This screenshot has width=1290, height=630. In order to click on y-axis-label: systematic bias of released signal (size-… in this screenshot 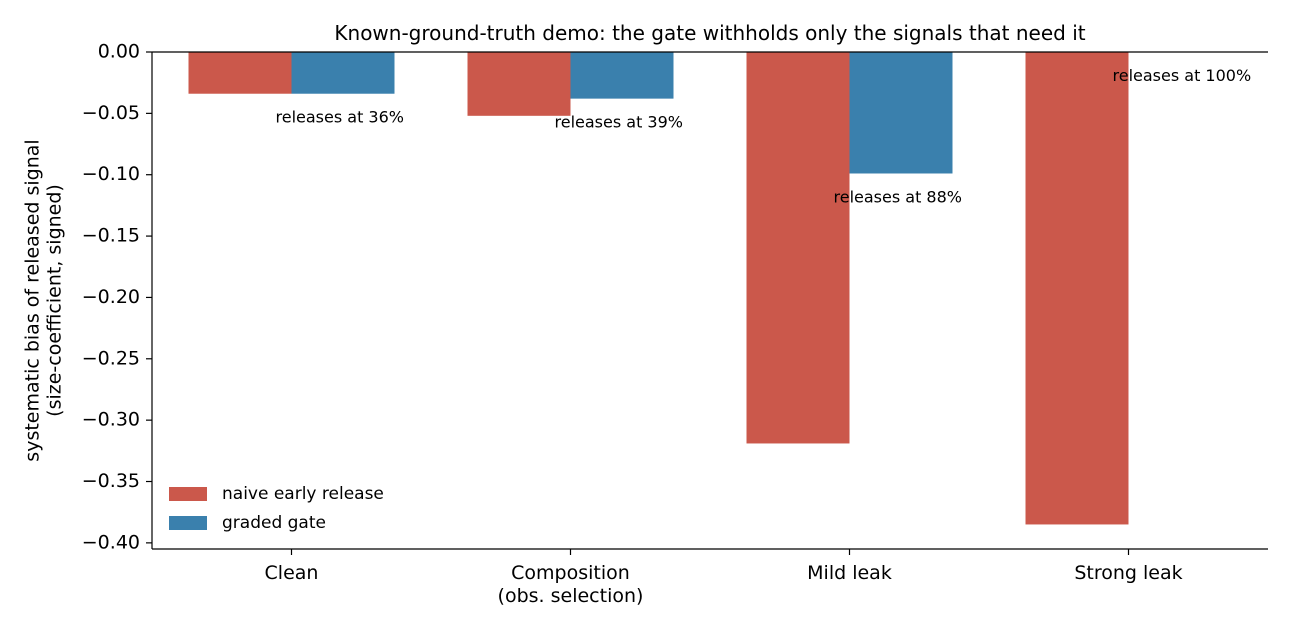, I will do `click(44, 300)`.